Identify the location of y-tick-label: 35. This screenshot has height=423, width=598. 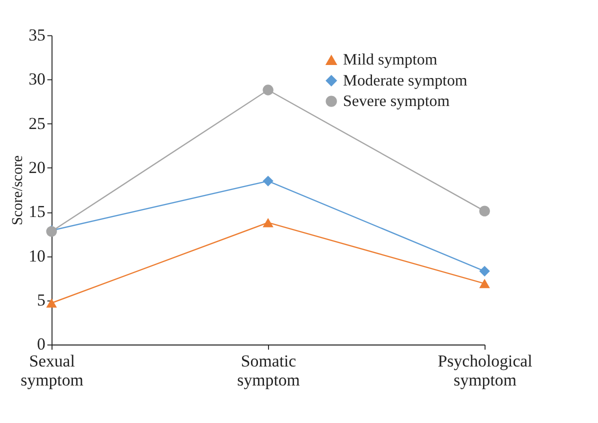
(37, 34).